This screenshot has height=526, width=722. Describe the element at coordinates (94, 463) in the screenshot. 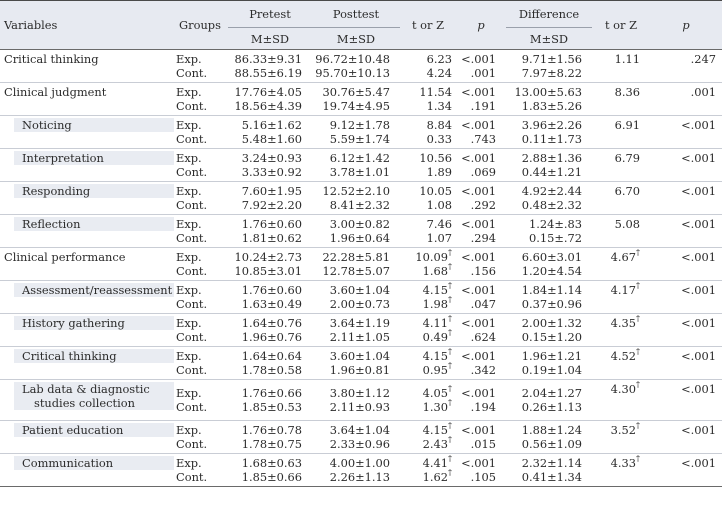

I see `variable-label: Communication` at that location.